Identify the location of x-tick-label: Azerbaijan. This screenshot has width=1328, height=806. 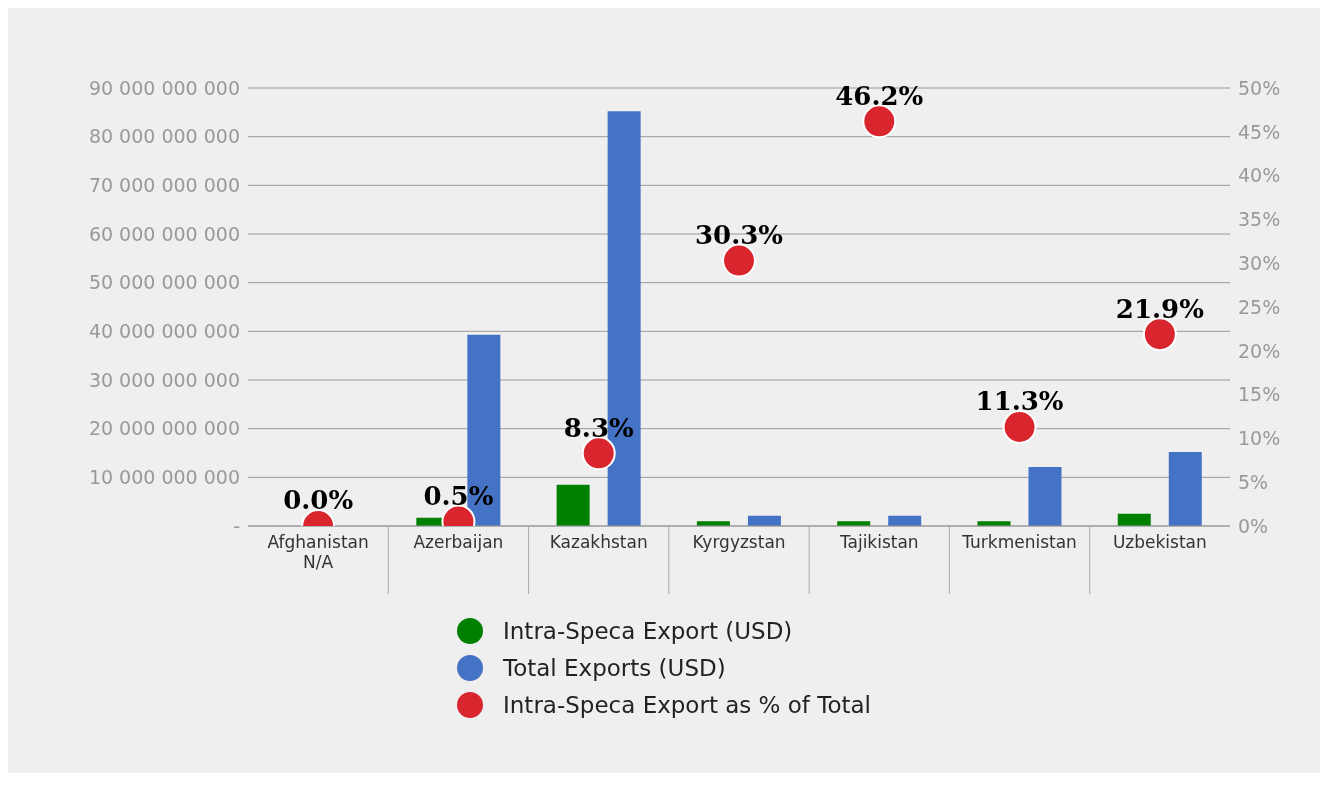
(458, 542).